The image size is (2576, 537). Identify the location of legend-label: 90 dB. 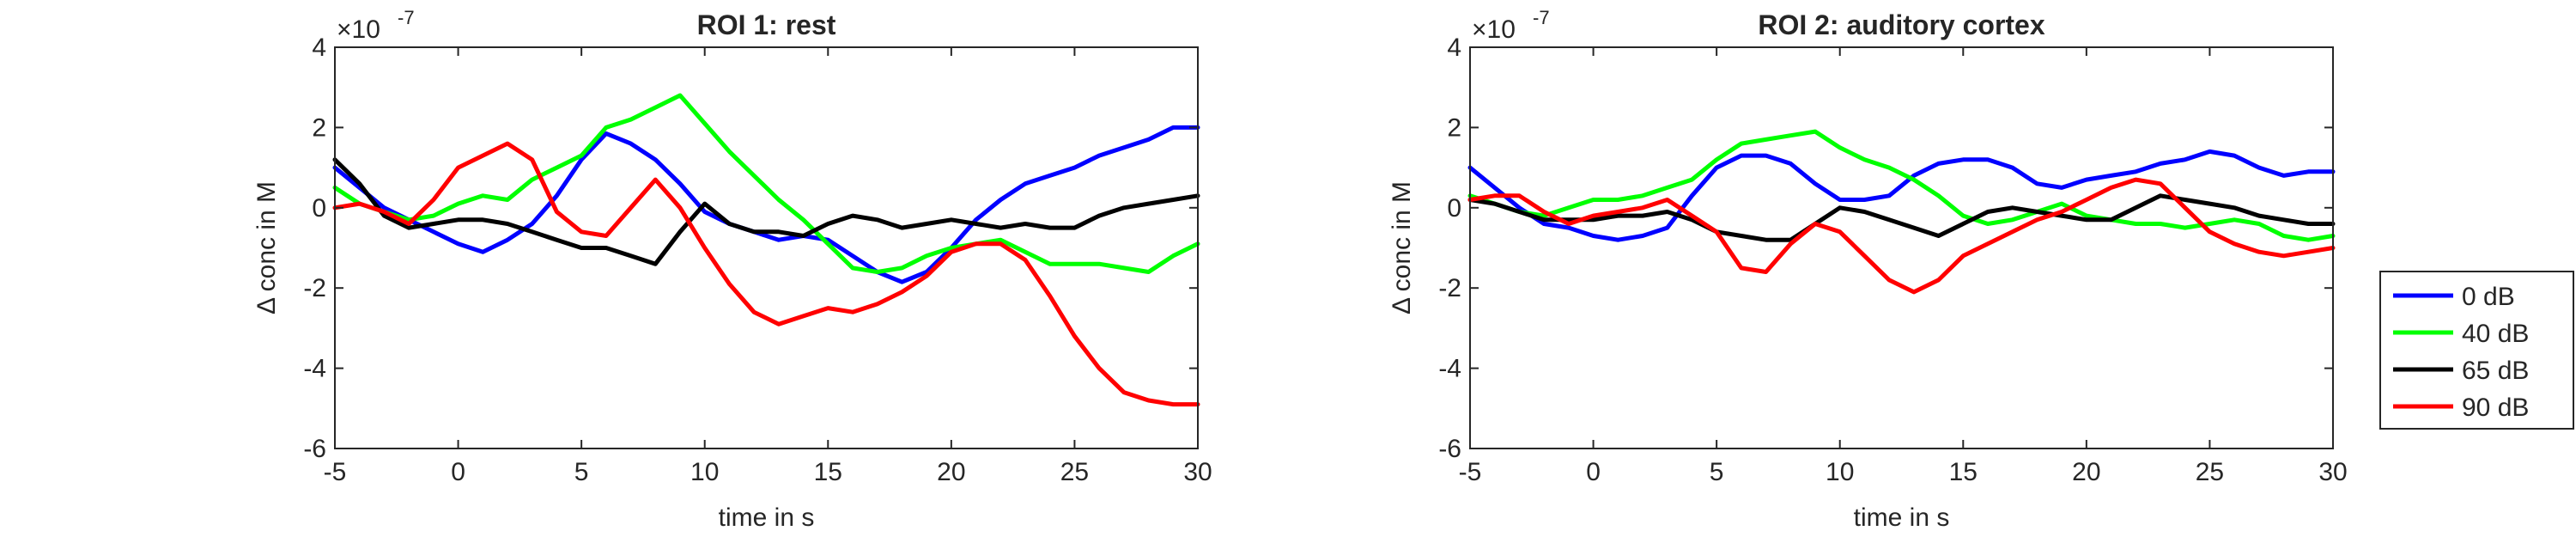
(2495, 408).